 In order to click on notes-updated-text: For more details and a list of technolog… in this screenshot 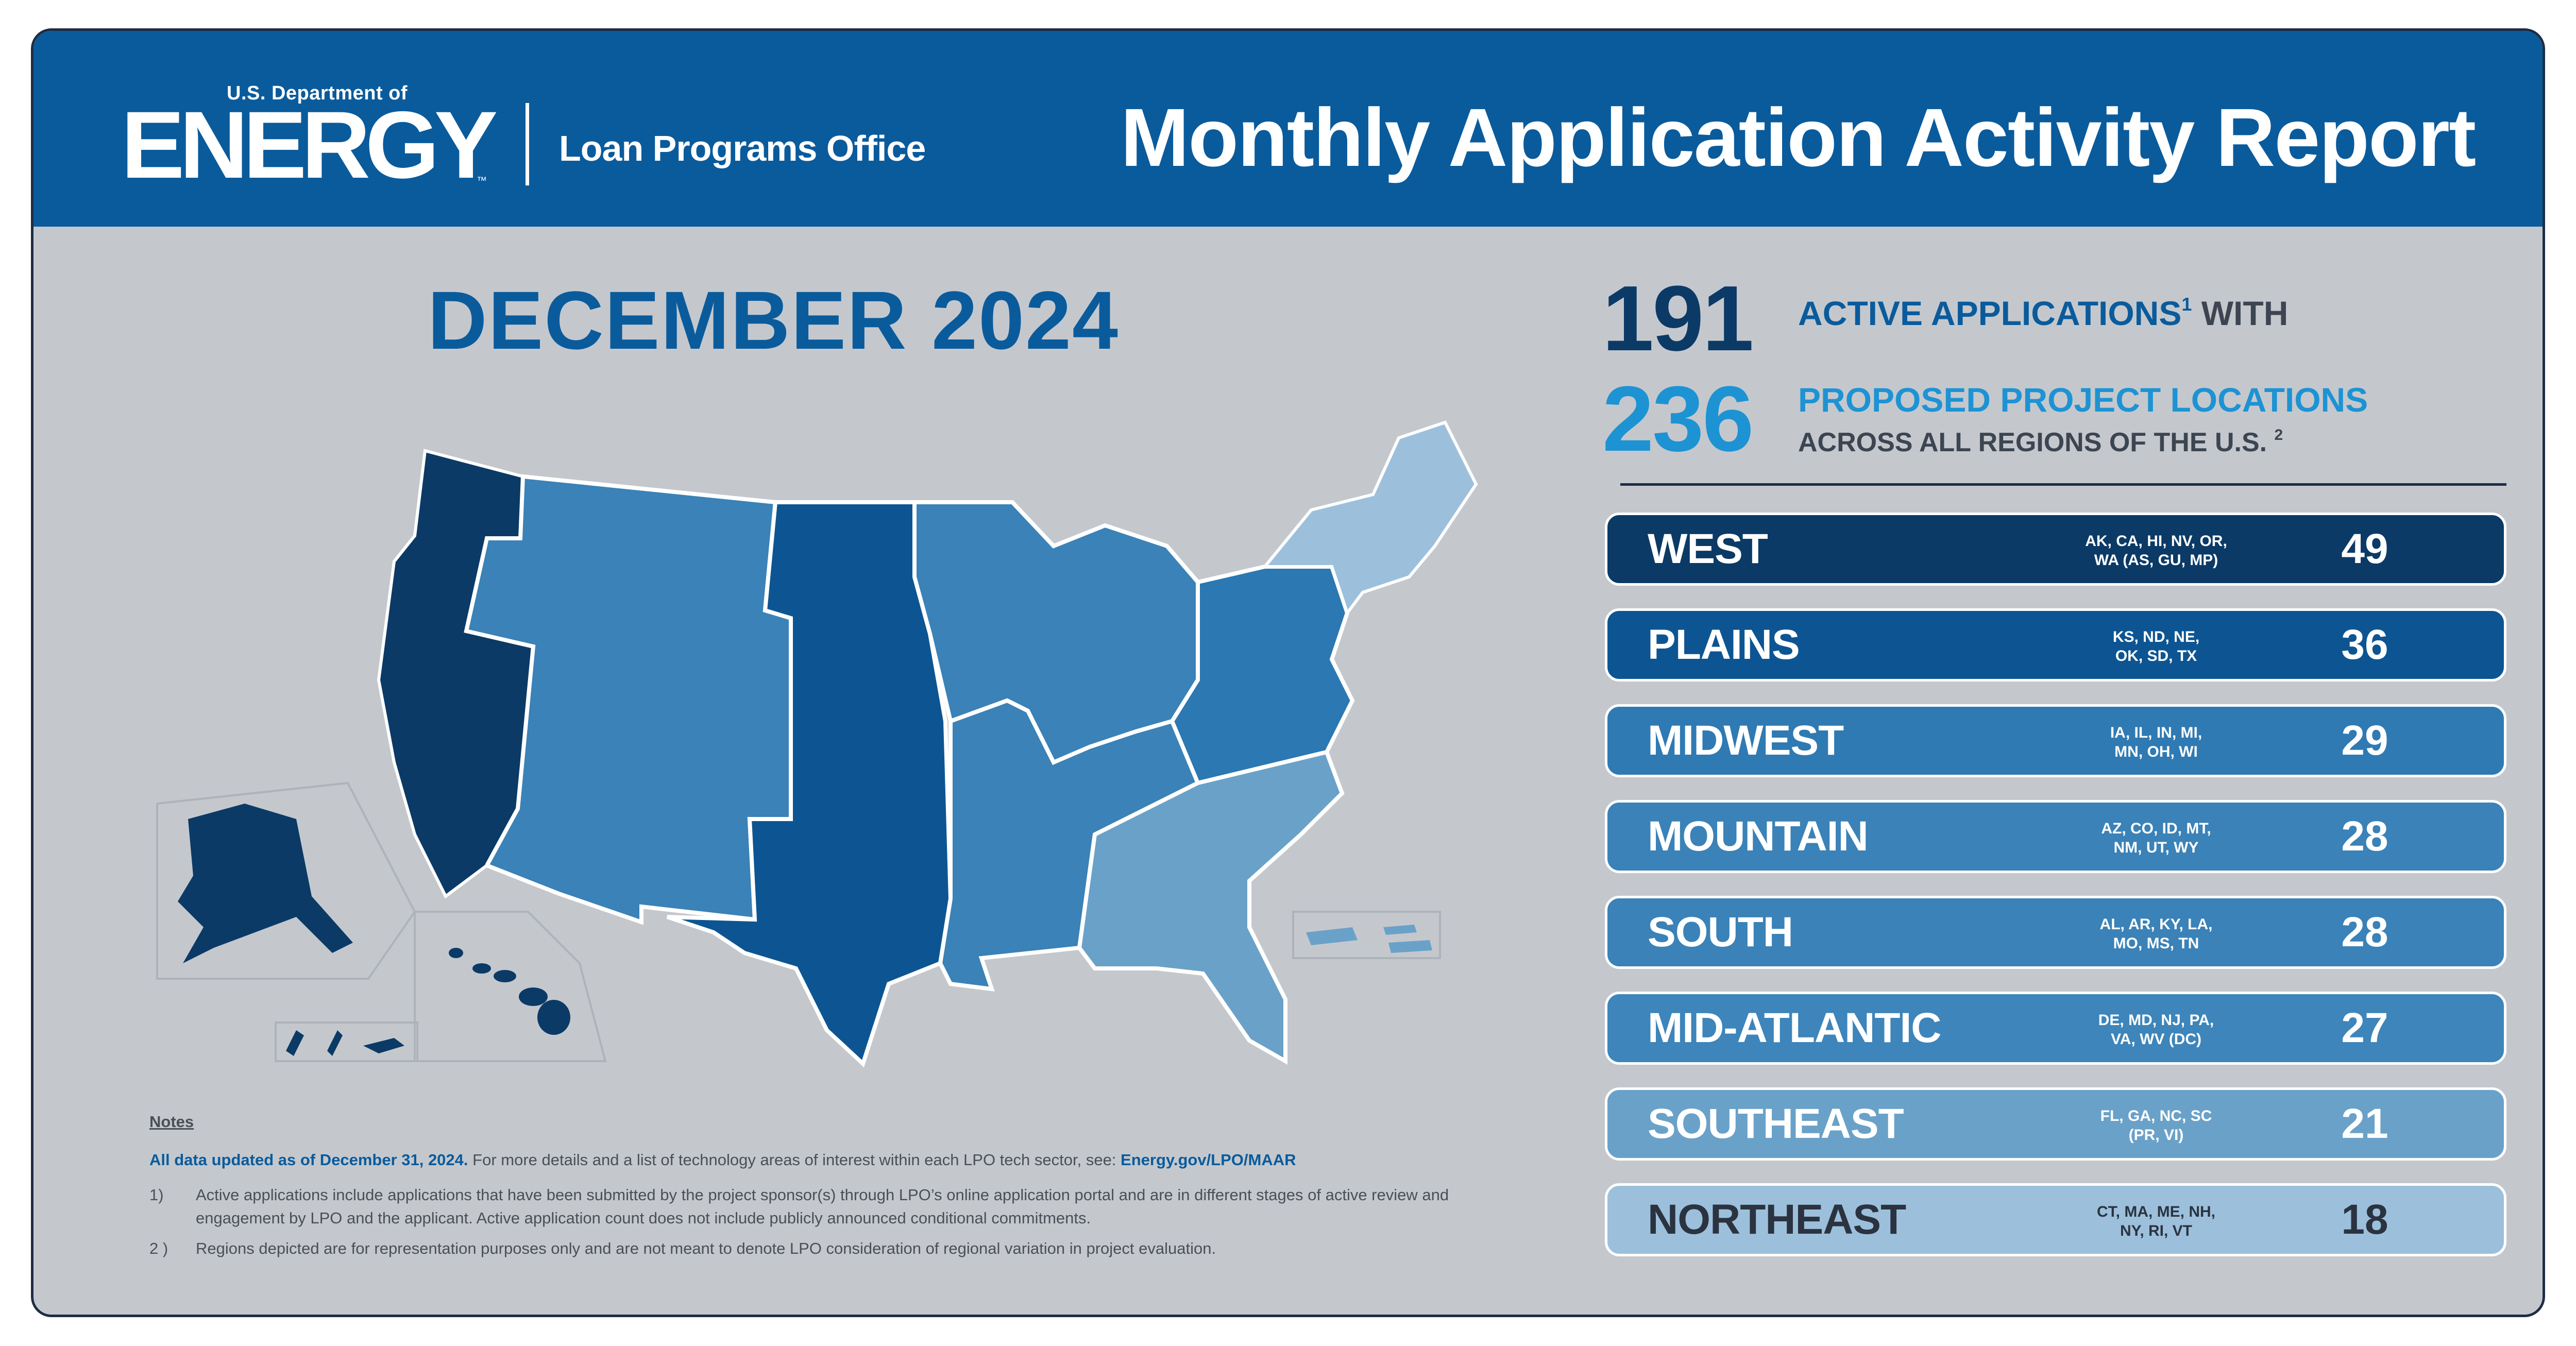, I will do `click(794, 1160)`.